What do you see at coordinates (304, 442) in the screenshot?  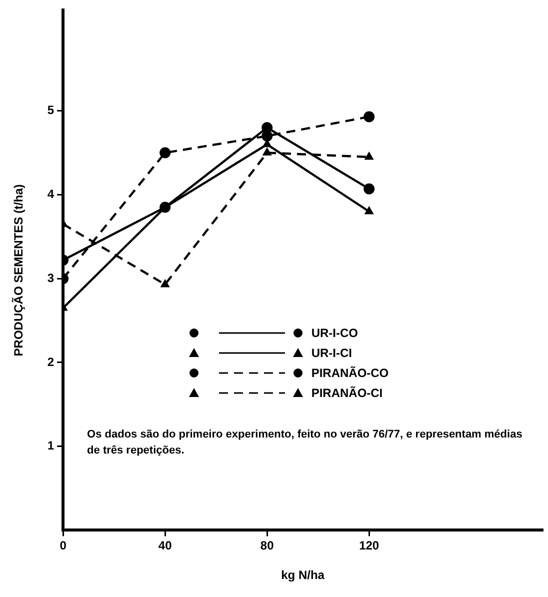 I see `annotation: Os dados são do primeiro experimento, feito no verão 76/77, e representam médias de três repetições.` at bounding box center [304, 442].